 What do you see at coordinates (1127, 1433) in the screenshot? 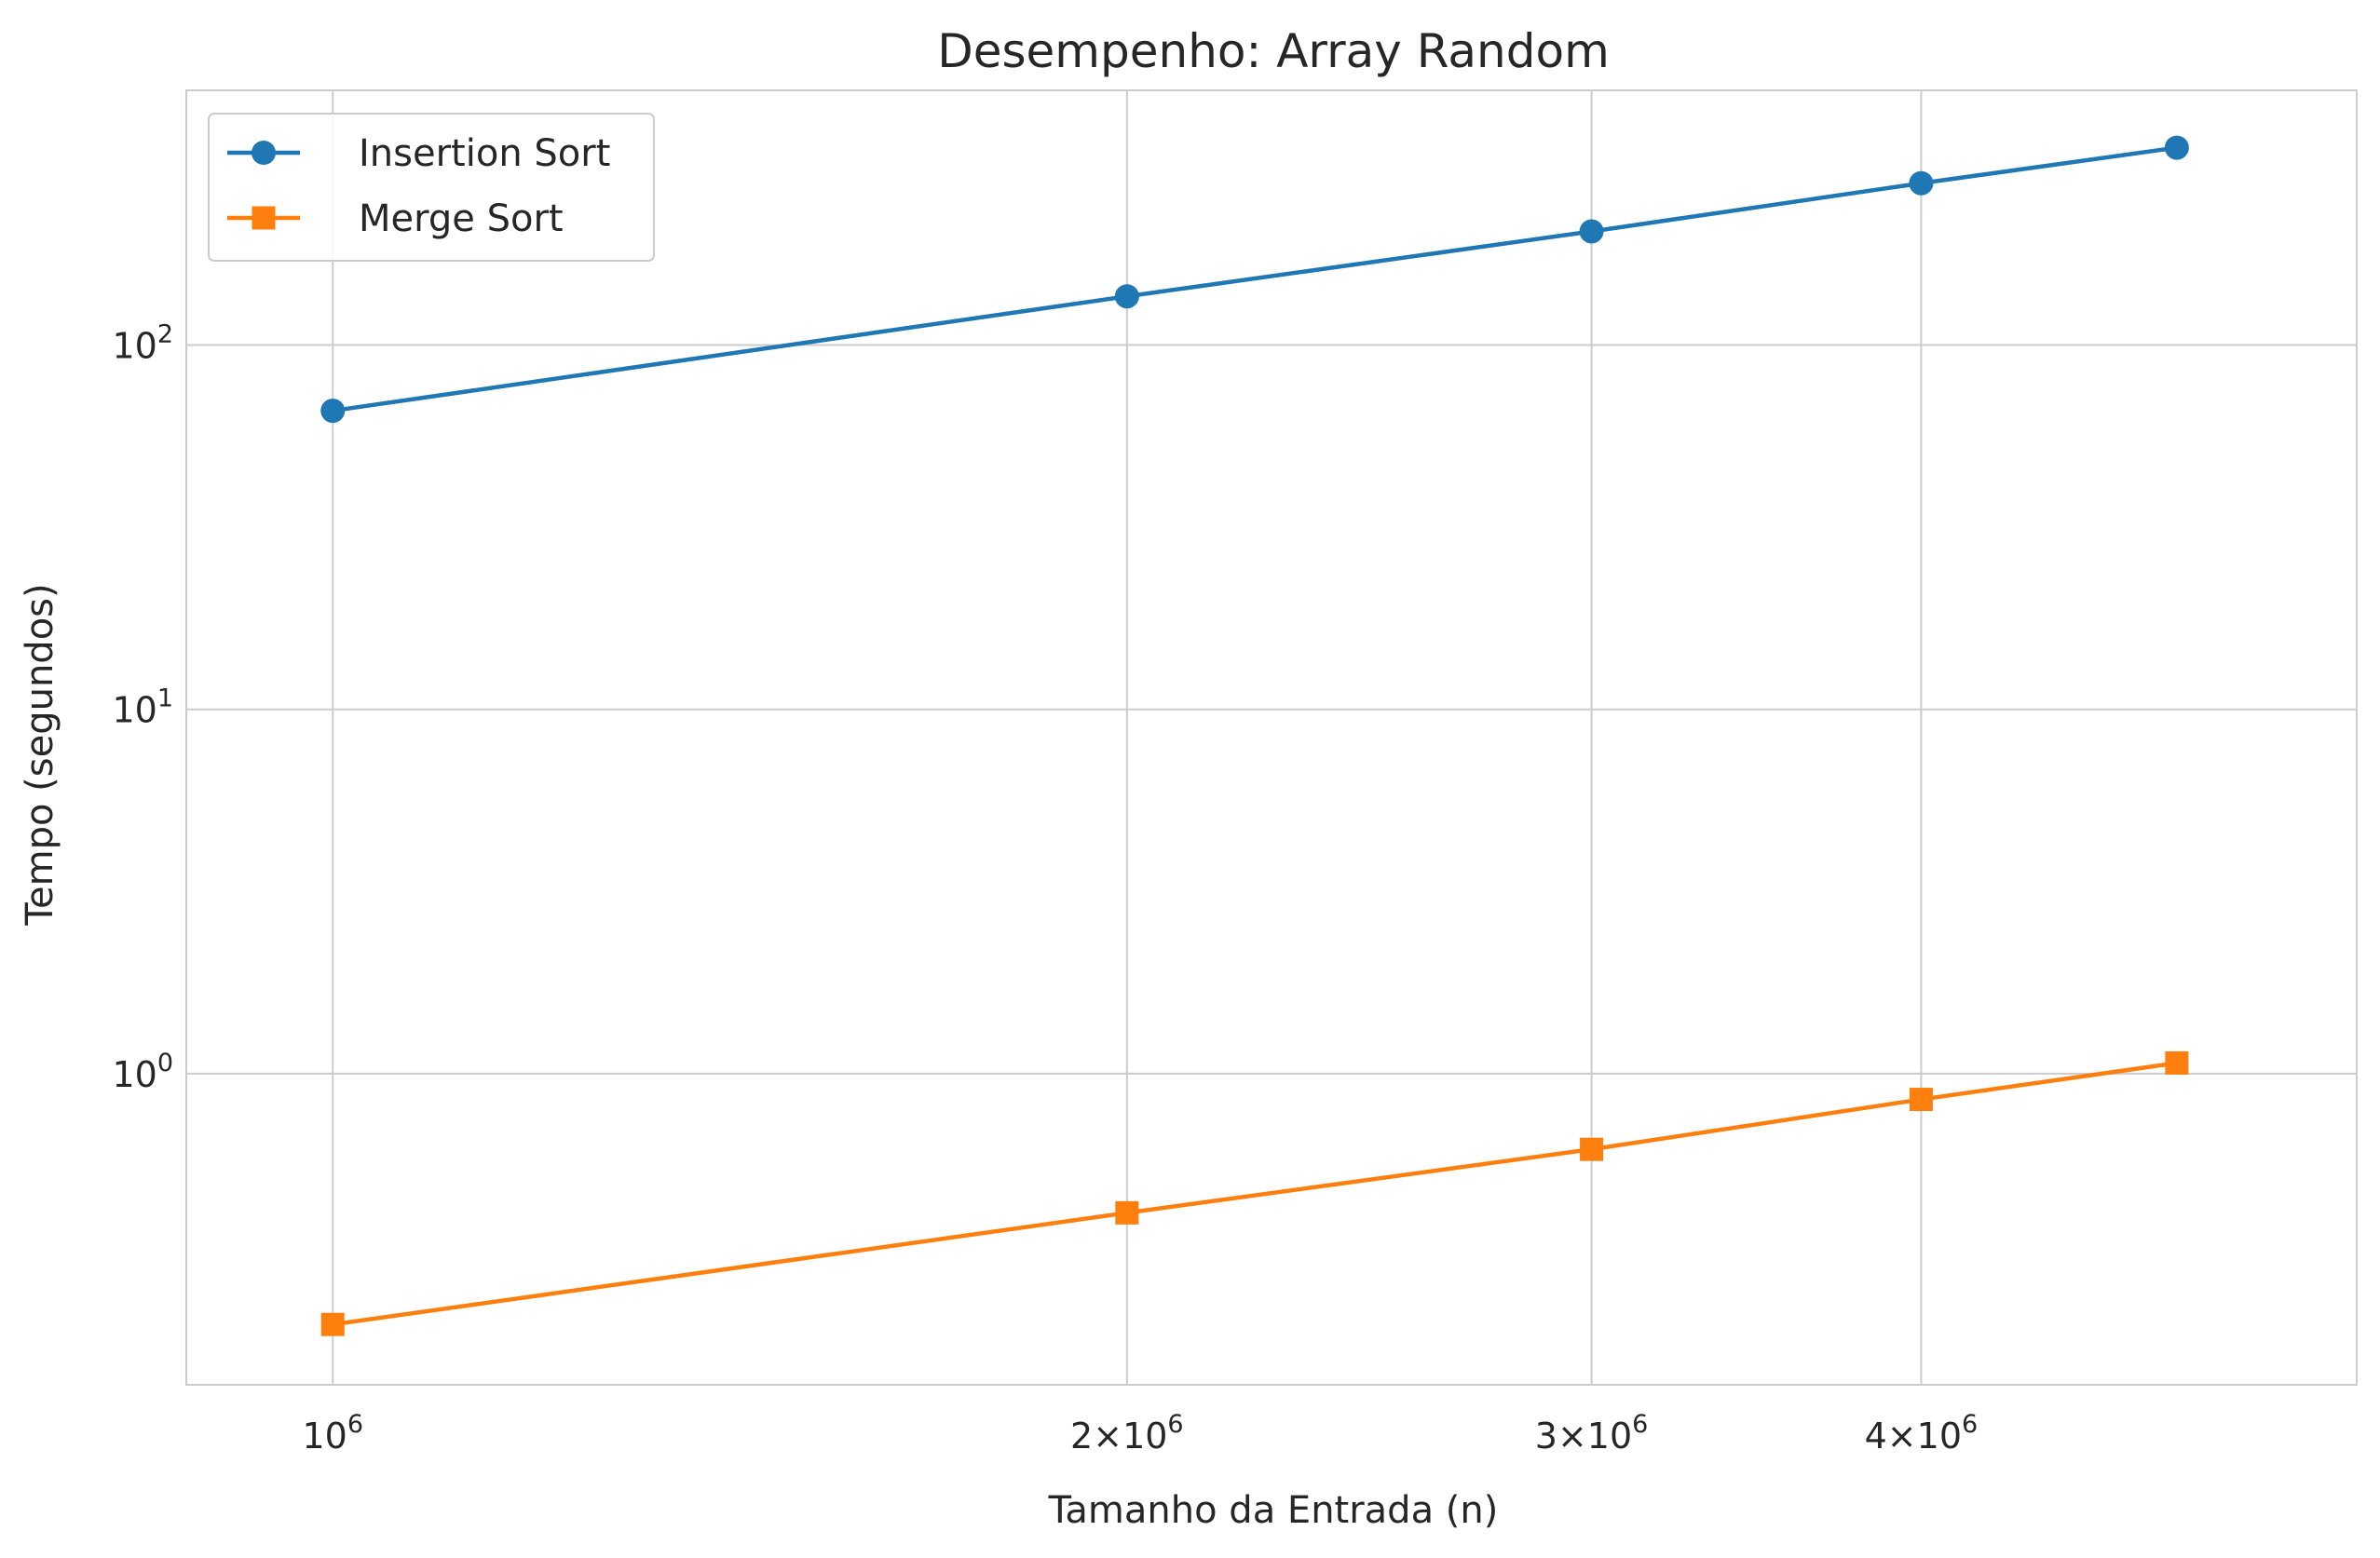
I see `x-tick-label: 2×106` at bounding box center [1127, 1433].